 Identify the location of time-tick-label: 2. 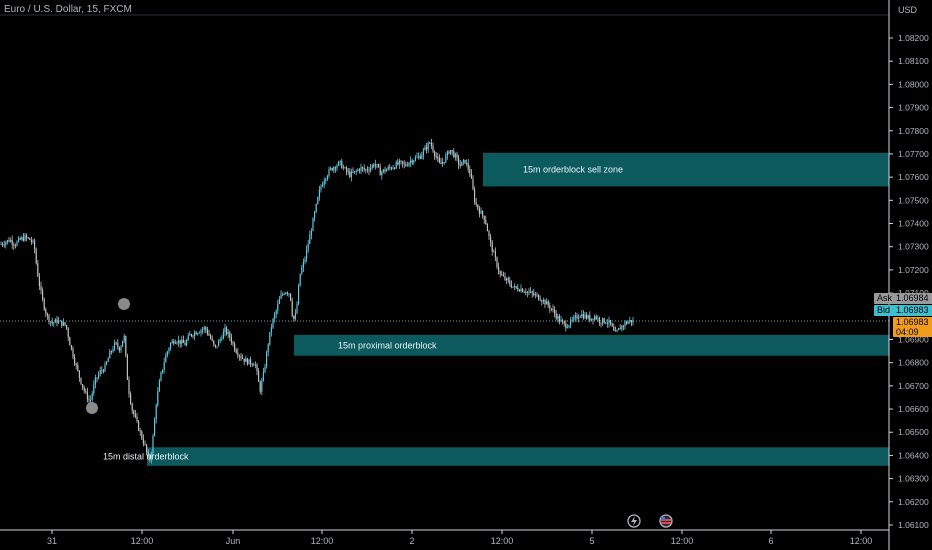
(411, 541).